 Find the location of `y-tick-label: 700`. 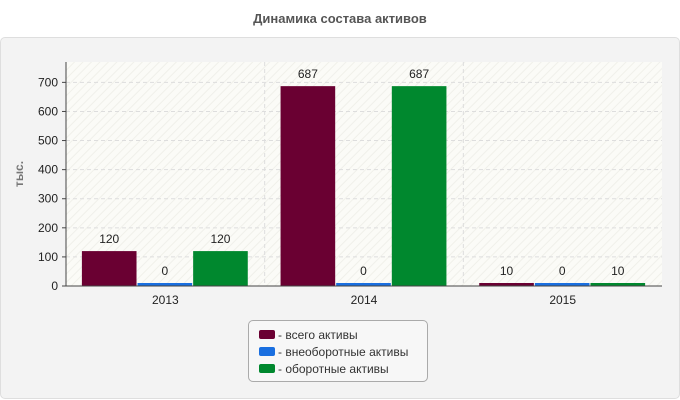

y-tick-label: 700 is located at coordinates (48, 82).